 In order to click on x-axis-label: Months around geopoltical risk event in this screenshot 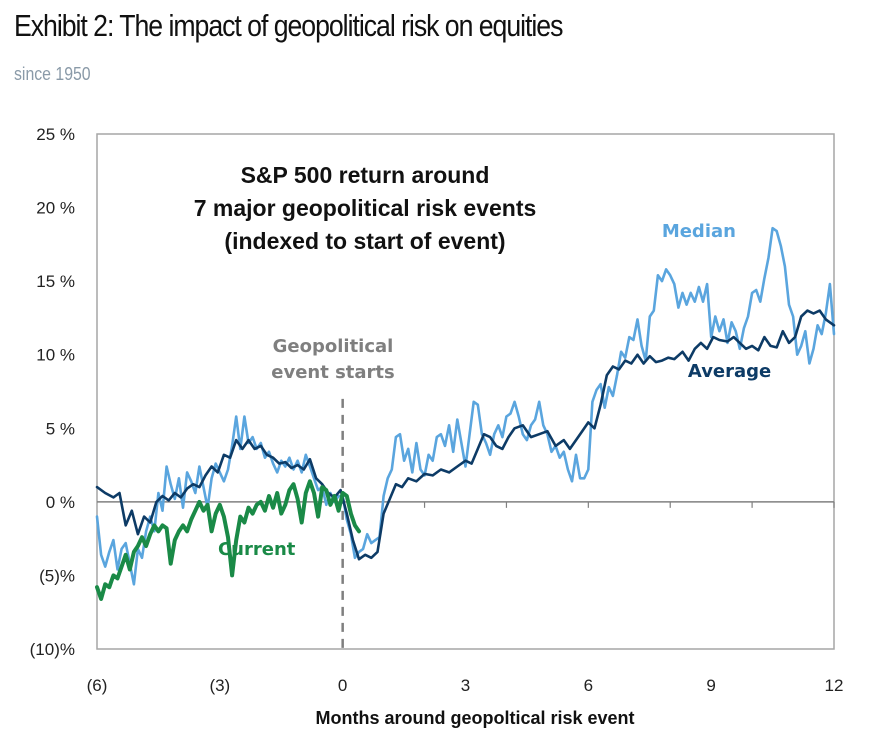, I will do `click(474, 718)`.